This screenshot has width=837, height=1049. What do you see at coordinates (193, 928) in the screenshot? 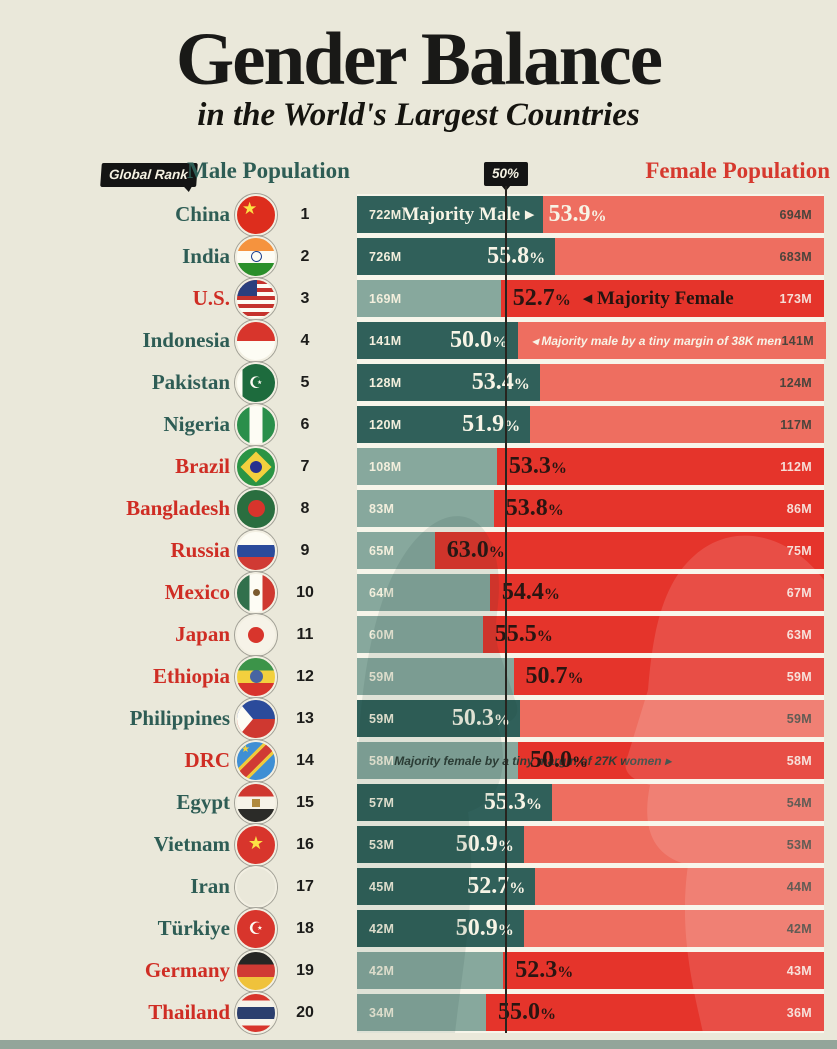
I see `country-label: Türkiye` at bounding box center [193, 928].